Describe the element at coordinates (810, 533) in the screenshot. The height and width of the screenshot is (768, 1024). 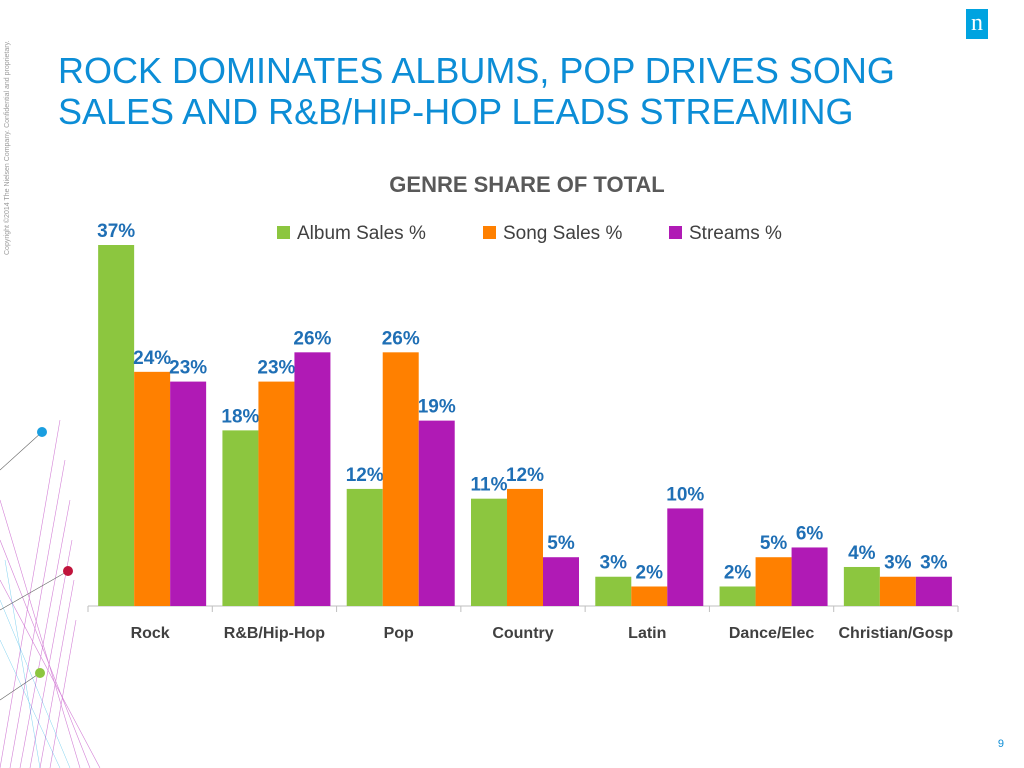
I see `data-label-5-2: 6%` at that location.